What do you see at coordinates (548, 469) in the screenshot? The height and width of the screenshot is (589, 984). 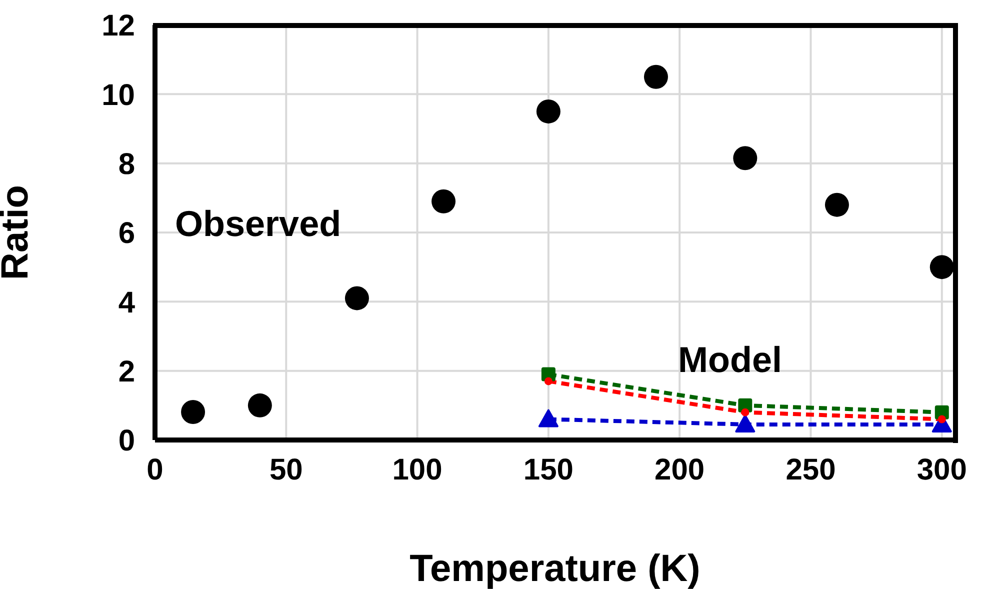 I see `x-tick-label: 150` at bounding box center [548, 469].